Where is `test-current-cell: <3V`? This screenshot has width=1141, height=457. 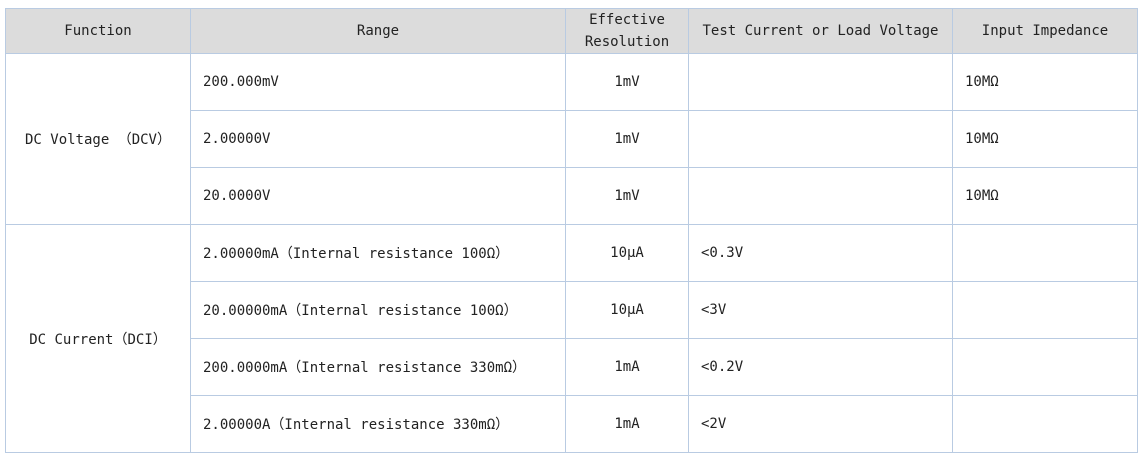
test-current-cell: <3V is located at coordinates (820, 310).